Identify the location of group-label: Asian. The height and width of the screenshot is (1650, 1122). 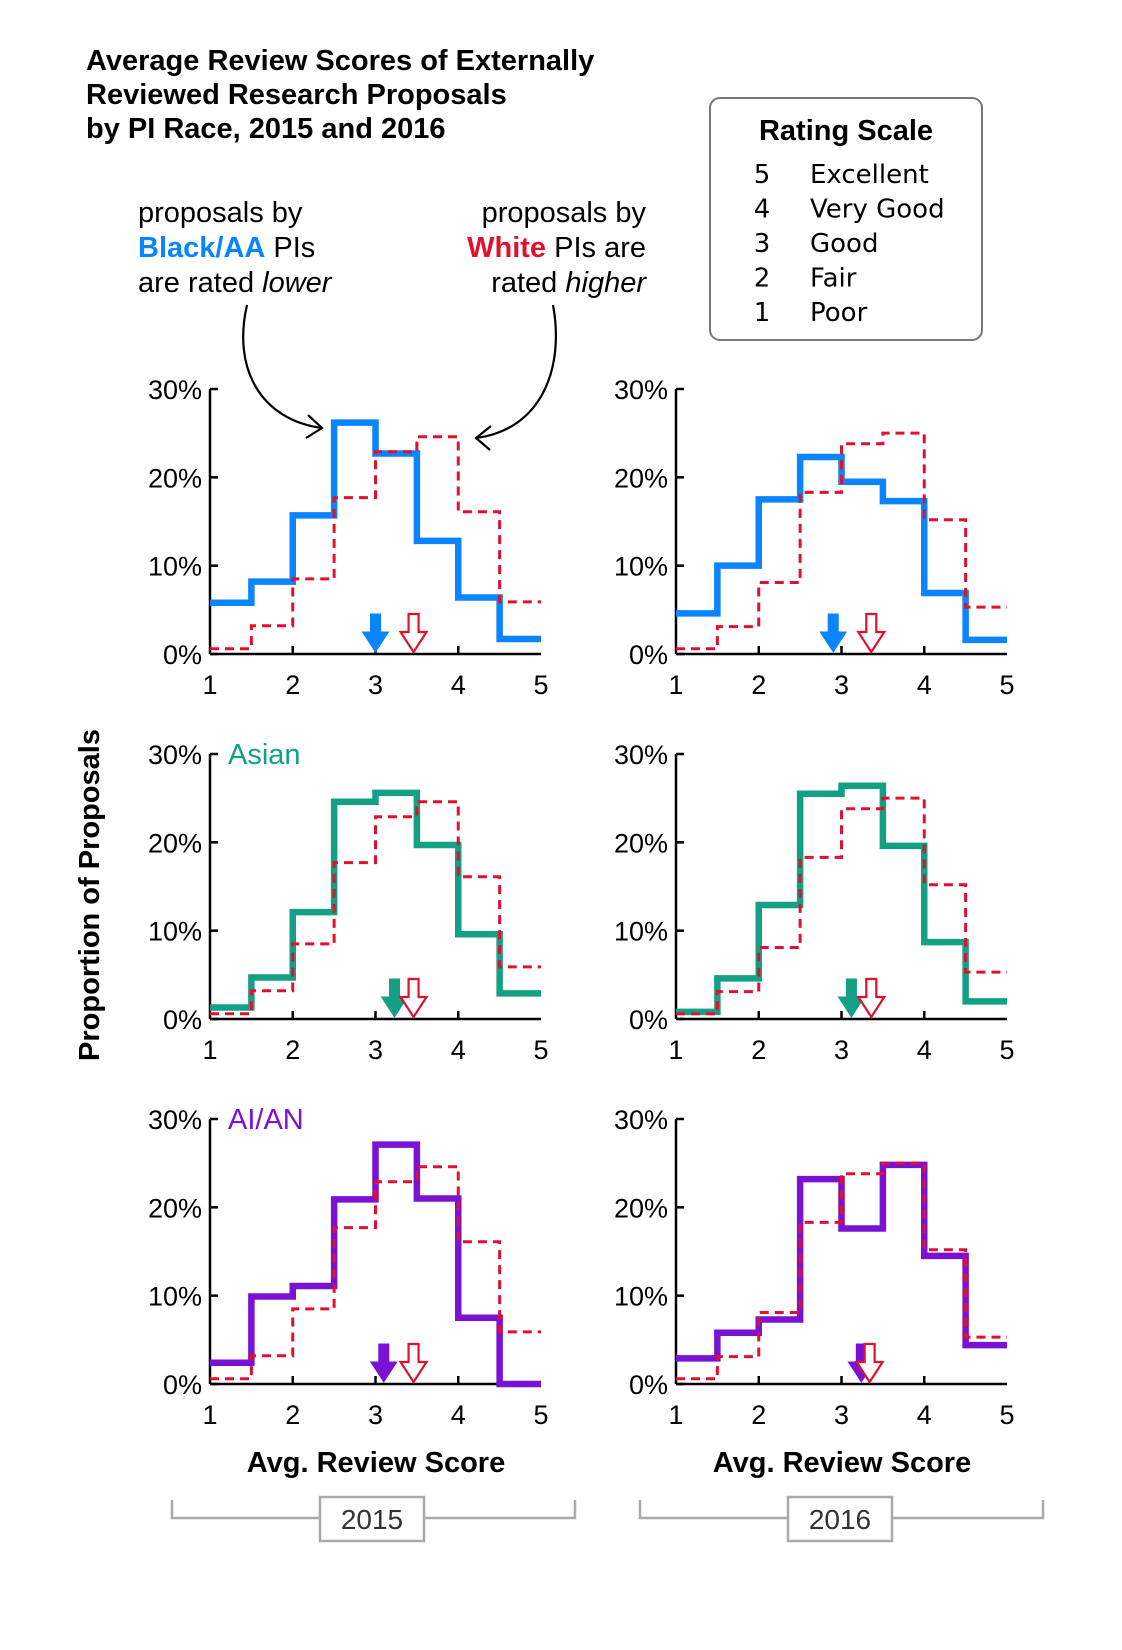
(264, 755).